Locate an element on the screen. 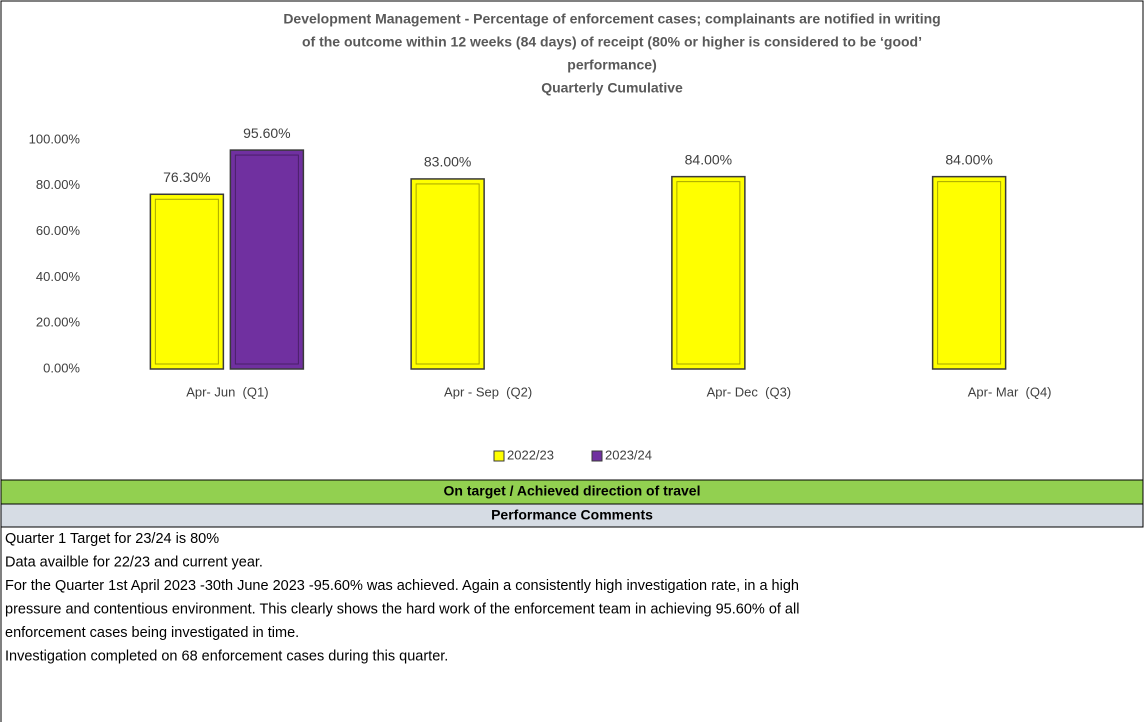 The height and width of the screenshot is (722, 1145). y-tick-label: 40.00% is located at coordinates (58, 276).